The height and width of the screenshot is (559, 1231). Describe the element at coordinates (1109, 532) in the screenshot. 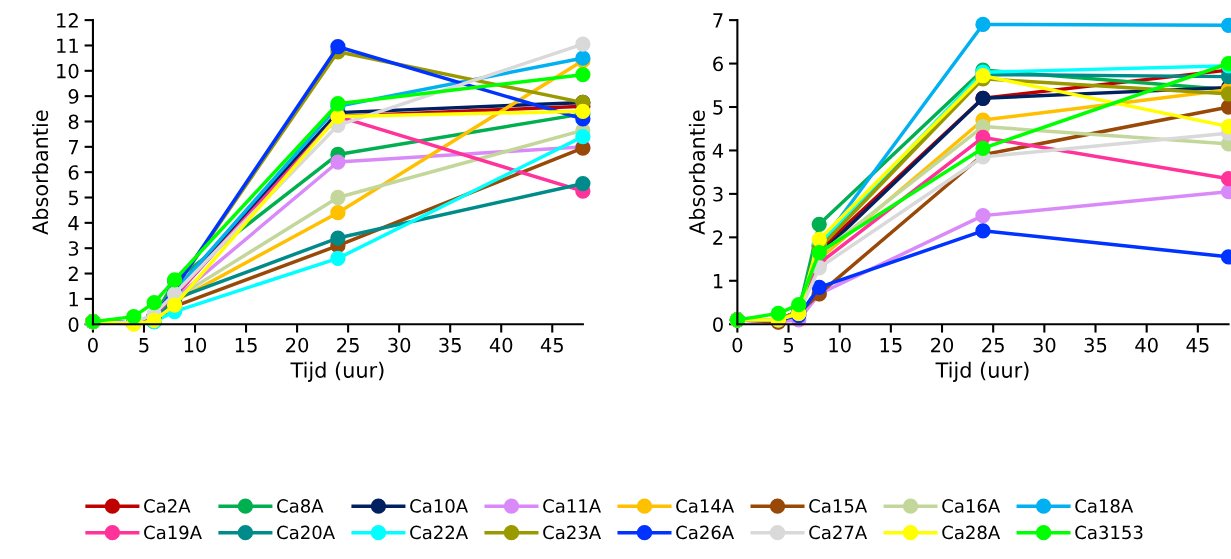

I see `legend-label: Ca3153` at that location.